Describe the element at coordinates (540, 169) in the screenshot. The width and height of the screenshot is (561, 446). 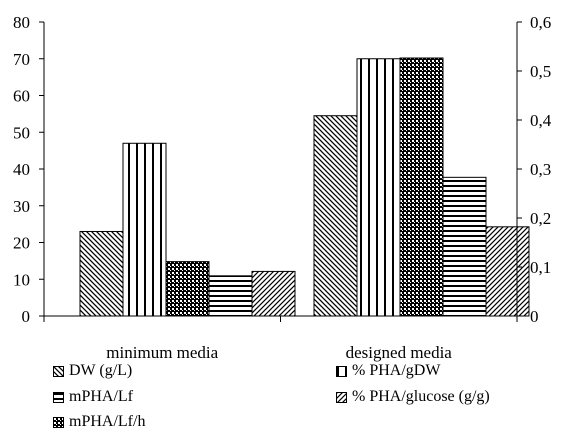
I see `y-right-tick-label: 0,3` at that location.